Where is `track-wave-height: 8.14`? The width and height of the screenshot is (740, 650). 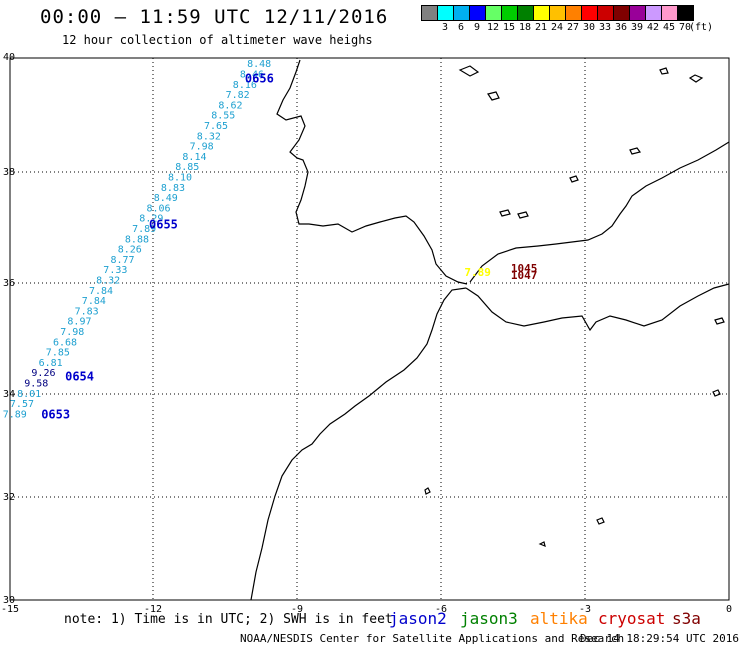 track-wave-height: 8.14 is located at coordinates (194, 157).